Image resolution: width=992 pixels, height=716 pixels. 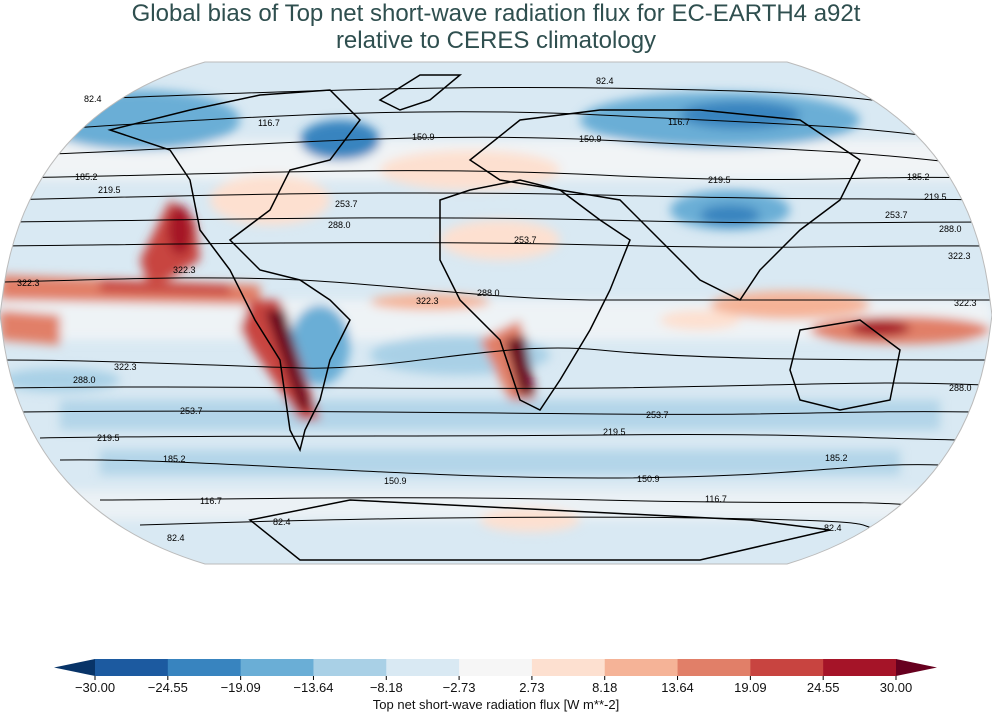 I want to click on title-line-2: relative to CERES climatology, so click(x=496, y=40).